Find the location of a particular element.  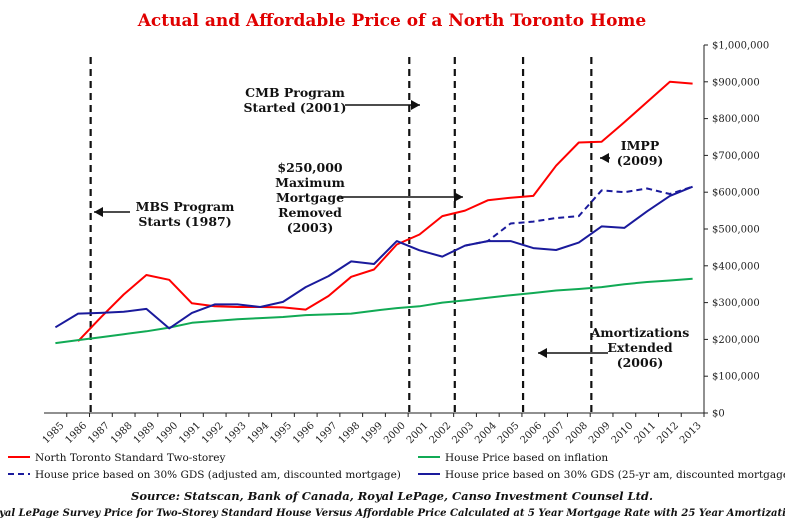

x-tick-label: 2008 is located at coordinates (577, 433).